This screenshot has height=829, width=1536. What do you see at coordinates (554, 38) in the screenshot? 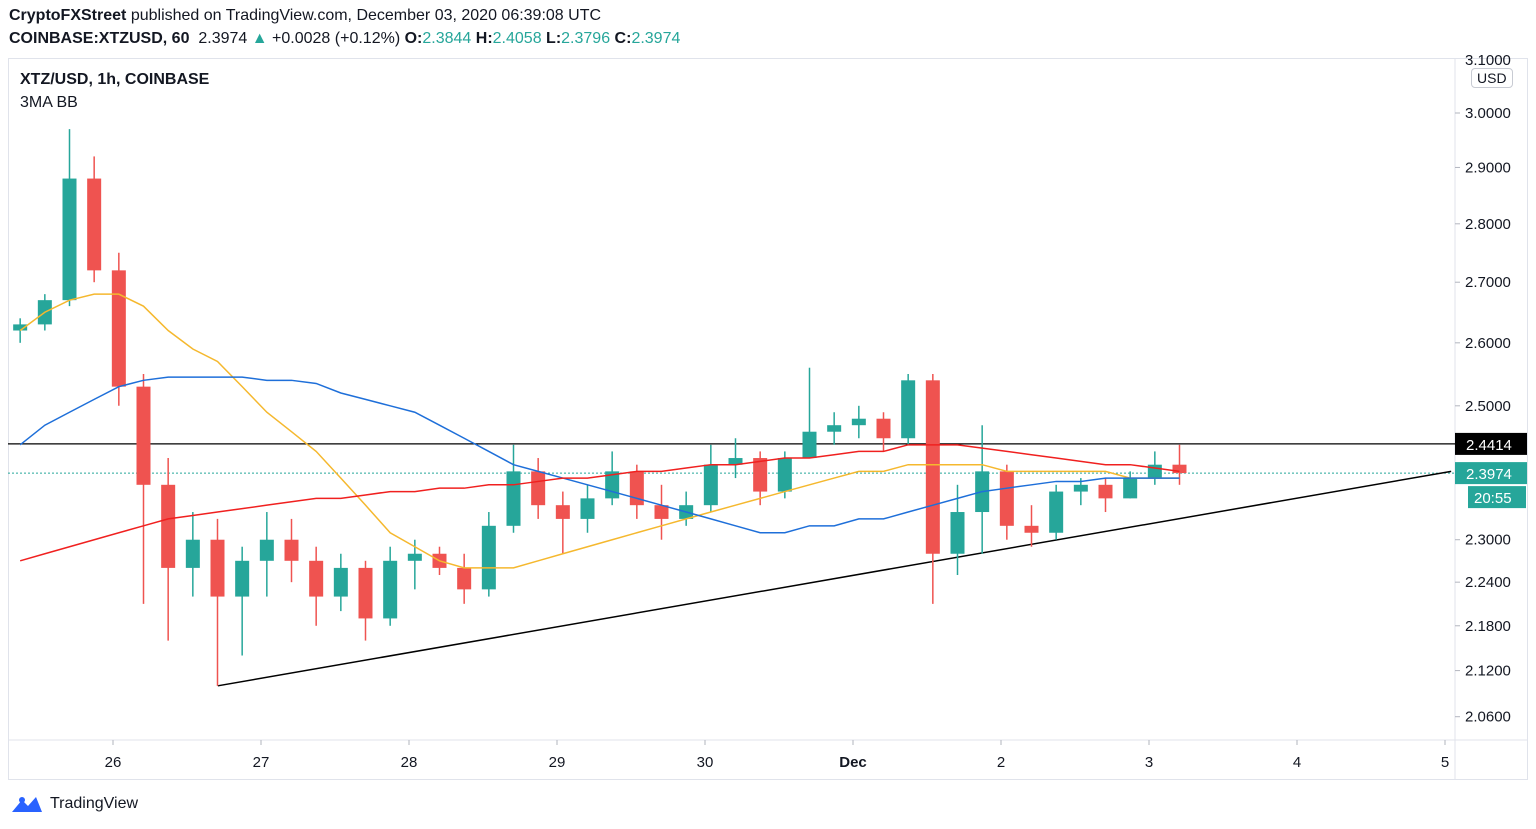
I see `low-label: L:` at bounding box center [554, 38].